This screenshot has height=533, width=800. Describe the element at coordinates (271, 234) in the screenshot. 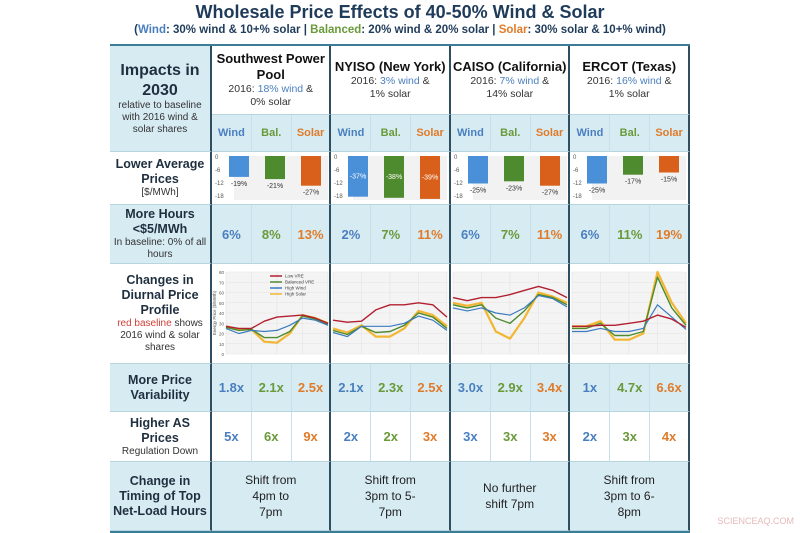

I see `hours-value: 8%` at that location.